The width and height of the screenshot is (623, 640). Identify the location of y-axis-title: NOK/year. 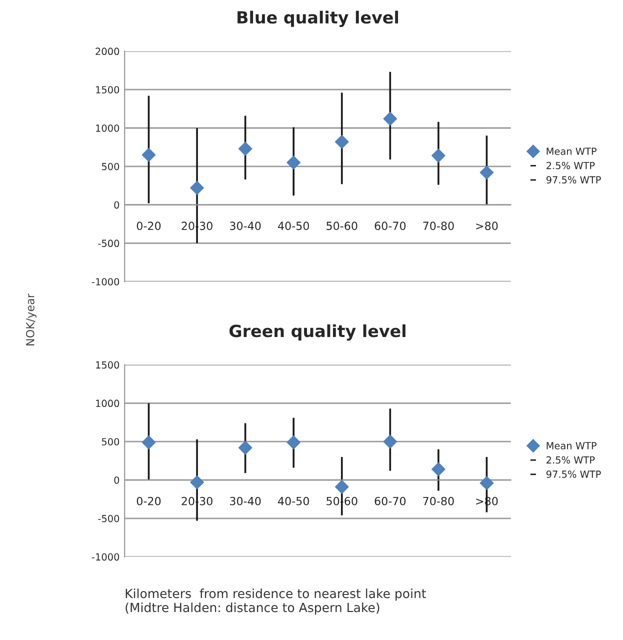
(31, 320).